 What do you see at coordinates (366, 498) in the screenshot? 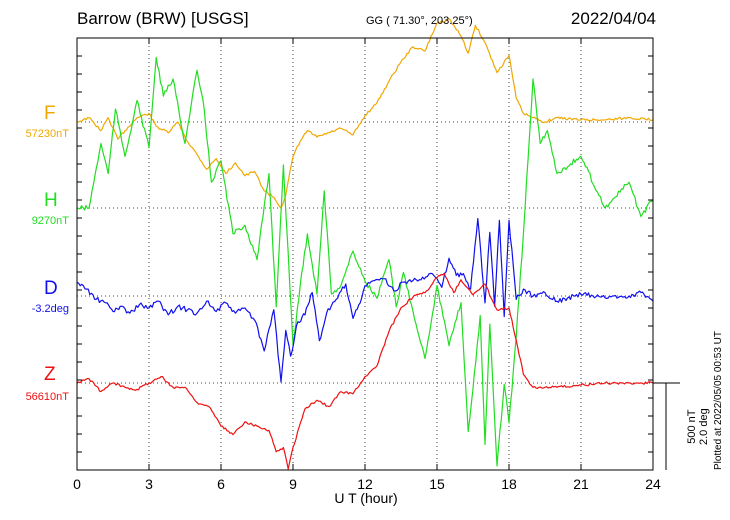
I see `x-axis-label: U T (hour)` at bounding box center [366, 498].